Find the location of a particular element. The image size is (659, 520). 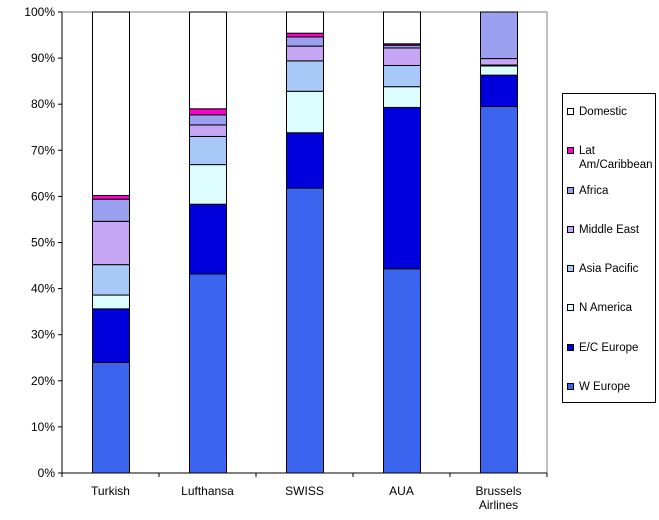

bar-segment-middle-east-brussels-airlines is located at coordinates (499, 62).